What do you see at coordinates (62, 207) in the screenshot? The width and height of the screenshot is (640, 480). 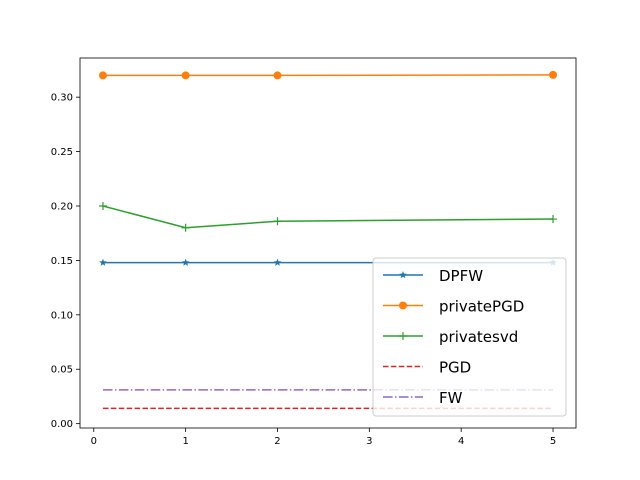 I see `y-tick-label: 0.20` at bounding box center [62, 207].